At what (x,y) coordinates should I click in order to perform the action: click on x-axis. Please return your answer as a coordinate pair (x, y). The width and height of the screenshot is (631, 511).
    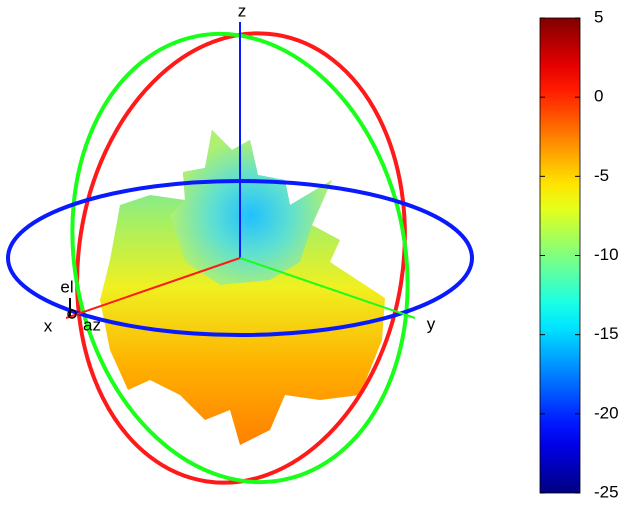
    Looking at the image, I should click on (153, 288).